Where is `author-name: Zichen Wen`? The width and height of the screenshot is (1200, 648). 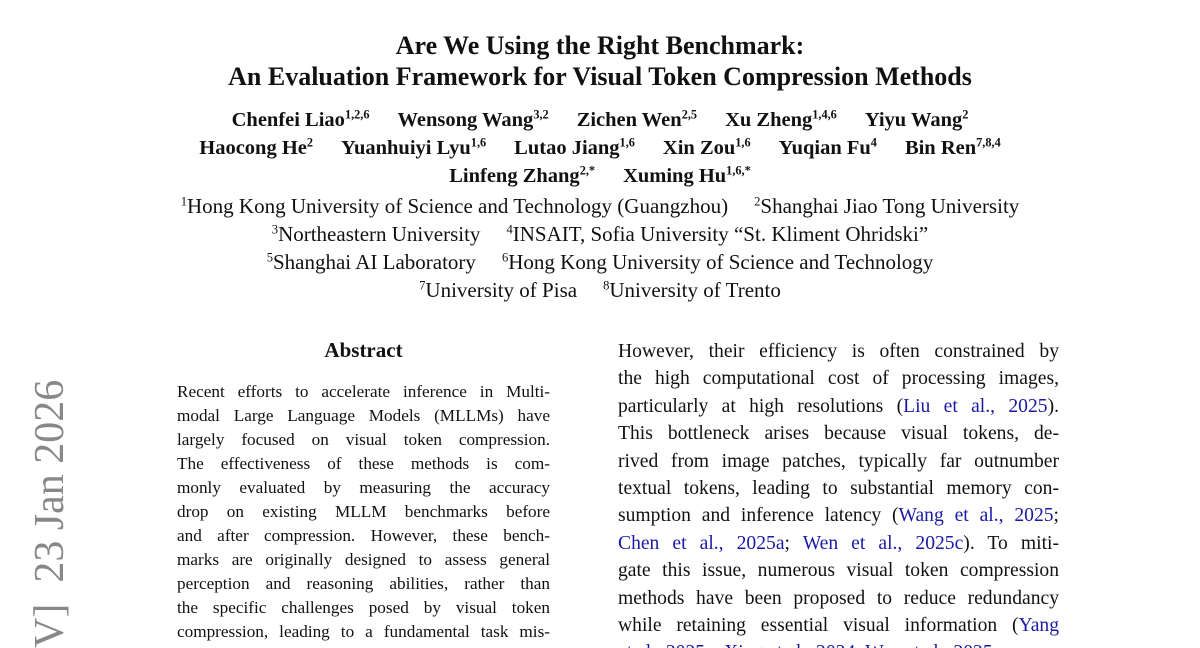
author-name: Zichen Wen is located at coordinates (629, 120).